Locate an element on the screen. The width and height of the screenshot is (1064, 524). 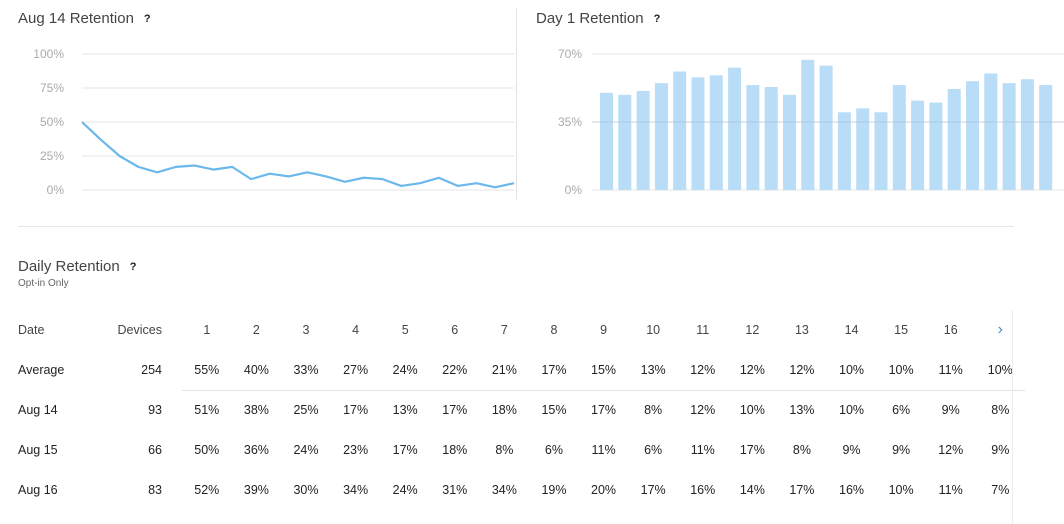
row-devices: 66 is located at coordinates (155, 450).